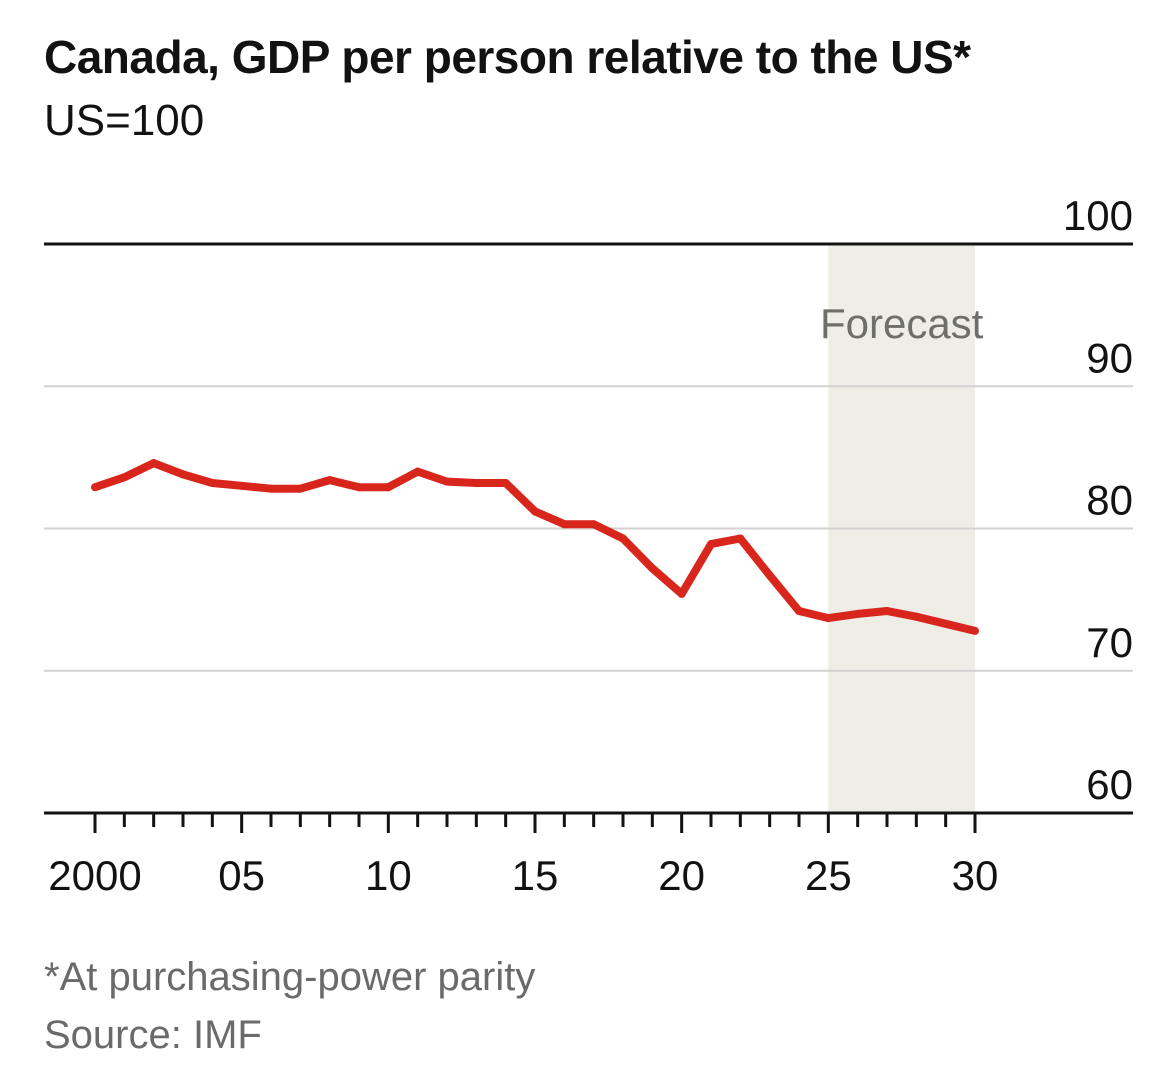 The image size is (1175, 1080). Describe the element at coordinates (975, 875) in the screenshot. I see `x-tick-label-2030: 30` at that location.